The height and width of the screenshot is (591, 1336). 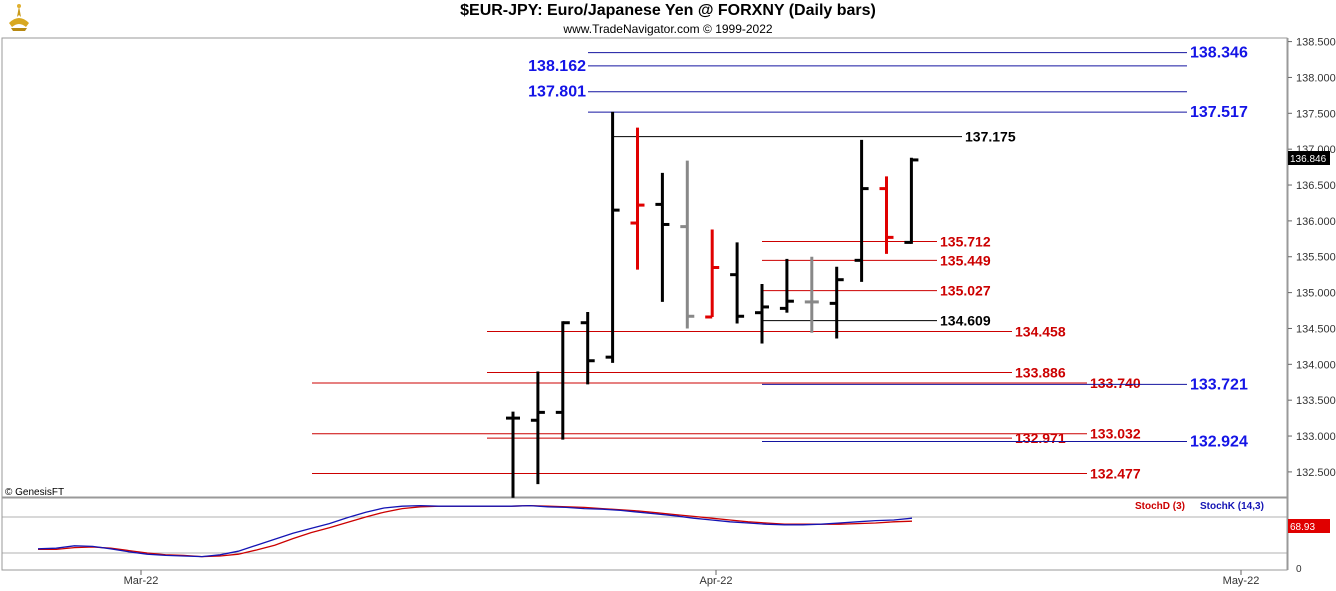 What do you see at coordinates (1219, 441) in the screenshot?
I see `level-label: 132.924` at bounding box center [1219, 441].